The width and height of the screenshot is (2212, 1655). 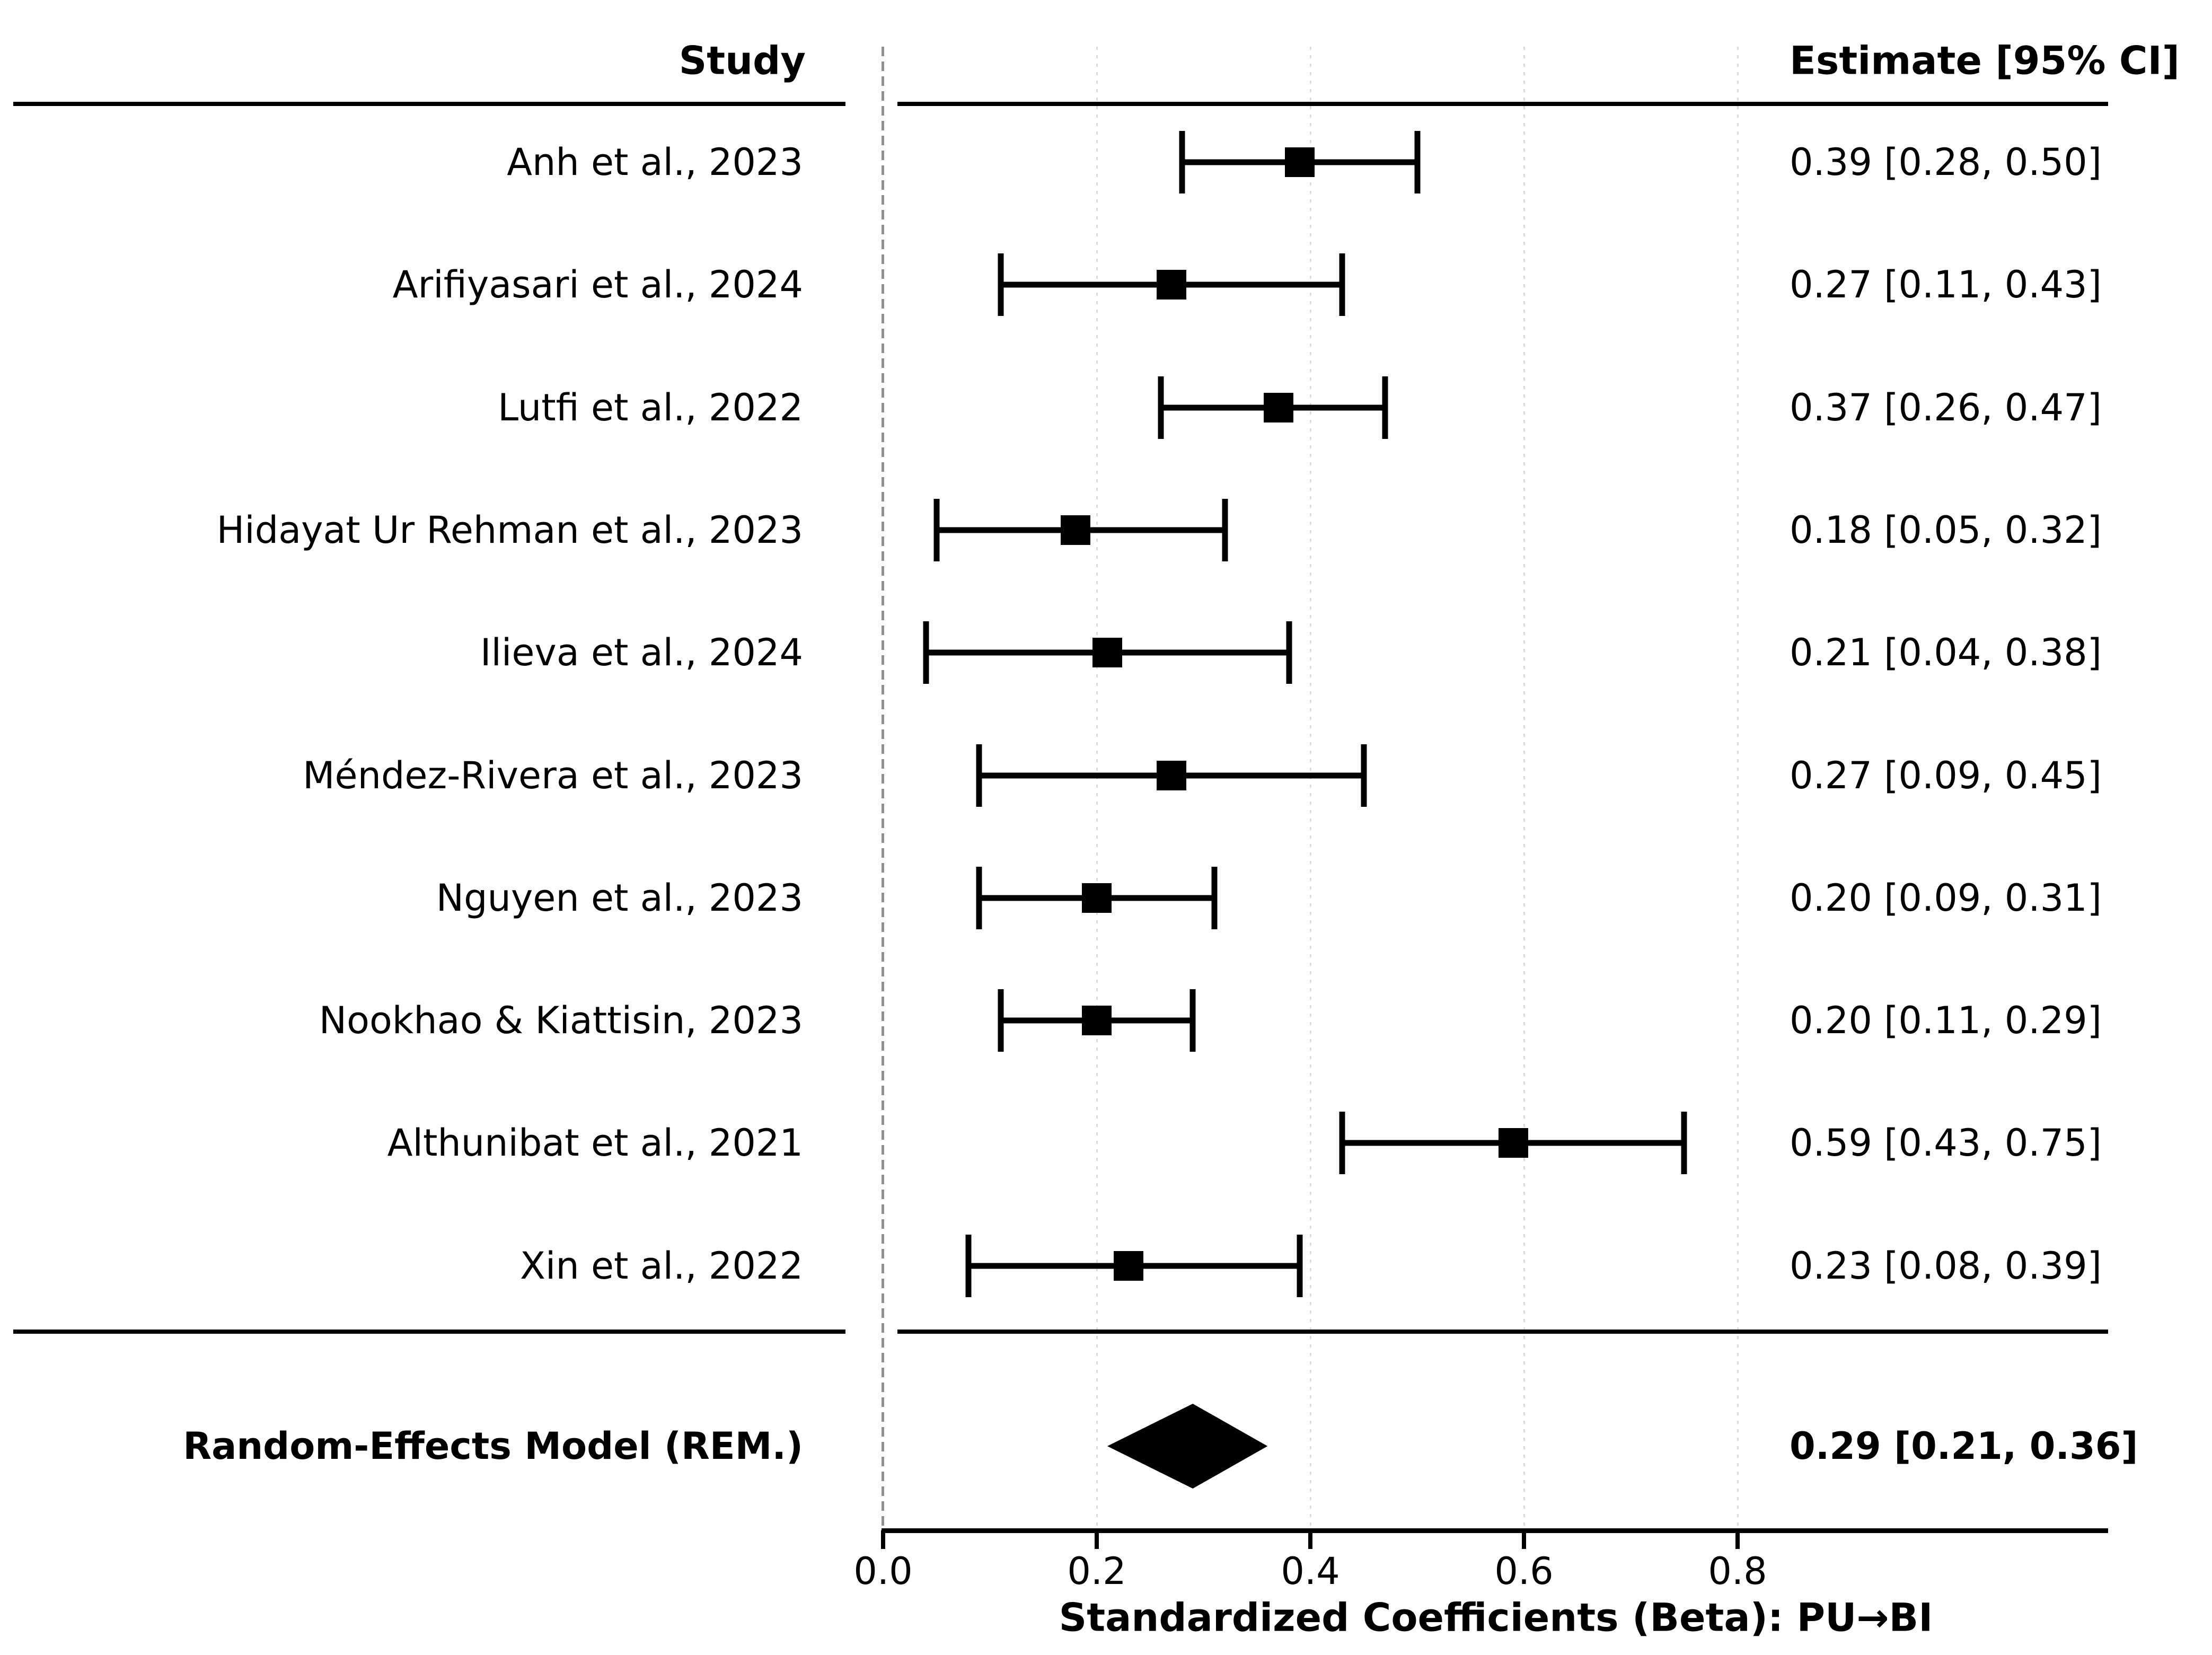 I want to click on column-header-study: Study, so click(x=742, y=61).